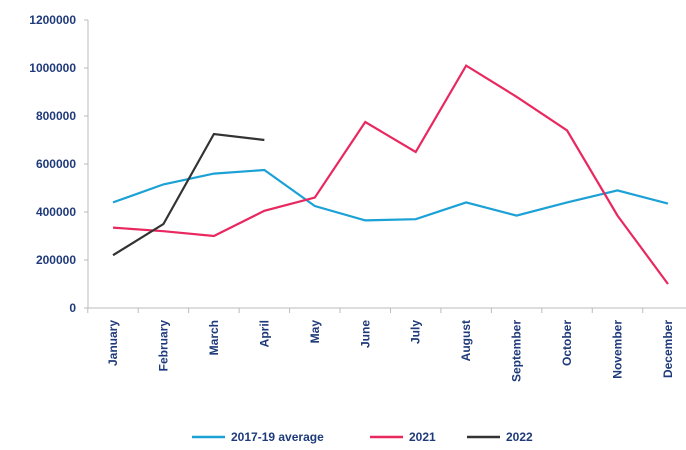 This screenshot has width=686, height=450. What do you see at coordinates (517, 351) in the screenshot?
I see `x-tick-label: September` at bounding box center [517, 351].